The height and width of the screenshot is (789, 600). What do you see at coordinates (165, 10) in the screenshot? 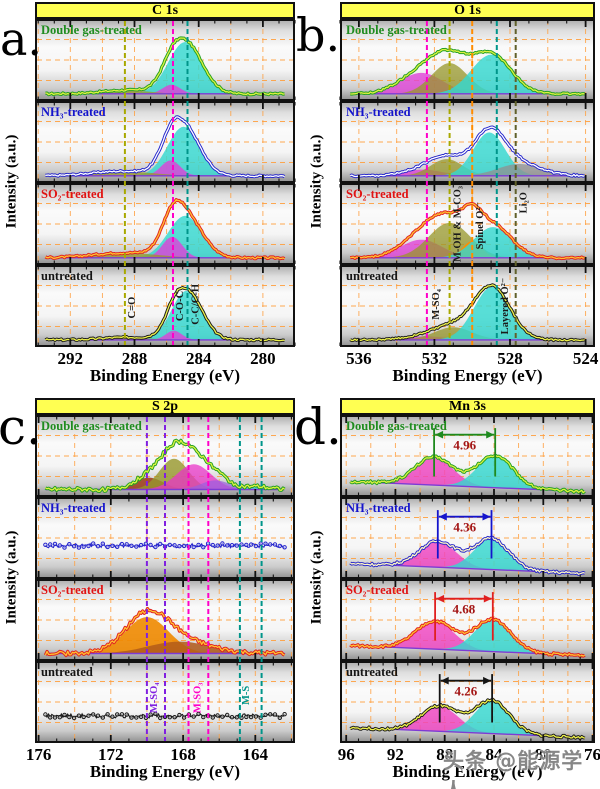
I see `panel-a-title: C 1s` at bounding box center [165, 10].